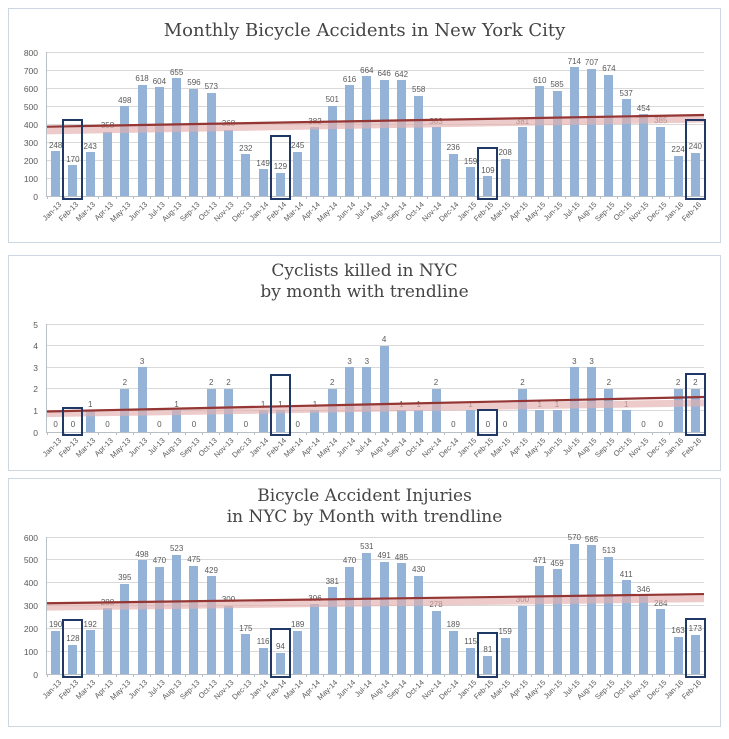 The image size is (729, 739). What do you see at coordinates (540, 80) in the screenshot?
I see `bar-value-label: 610` at bounding box center [540, 80].